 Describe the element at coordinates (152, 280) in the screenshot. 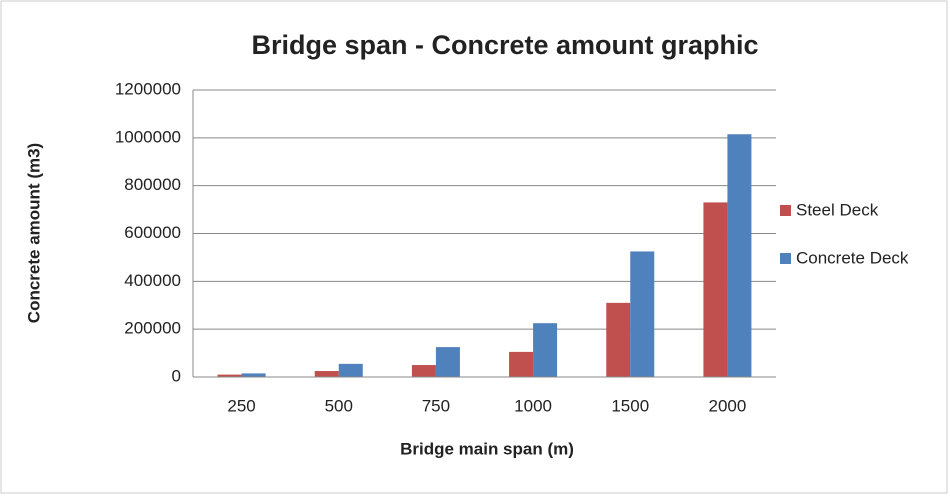

I see `y-tick-label: 400000` at that location.